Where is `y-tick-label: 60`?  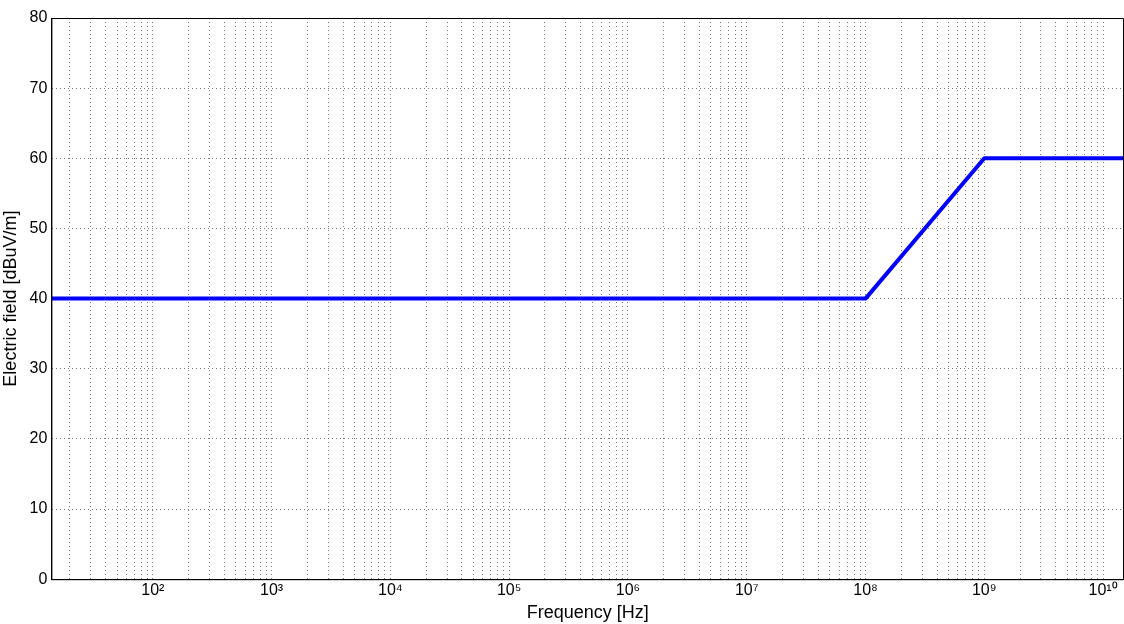 y-tick-label: 60 is located at coordinates (38, 157).